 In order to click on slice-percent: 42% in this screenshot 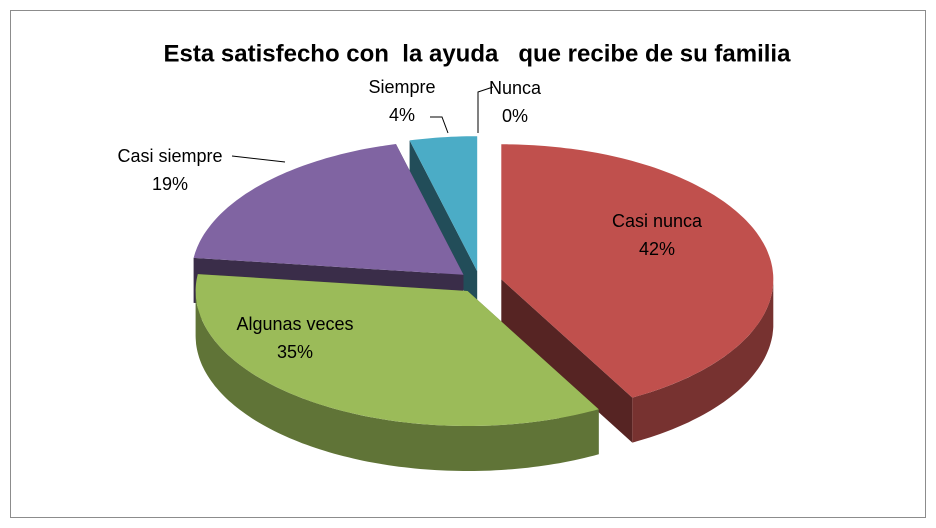, I will do `click(657, 249)`.